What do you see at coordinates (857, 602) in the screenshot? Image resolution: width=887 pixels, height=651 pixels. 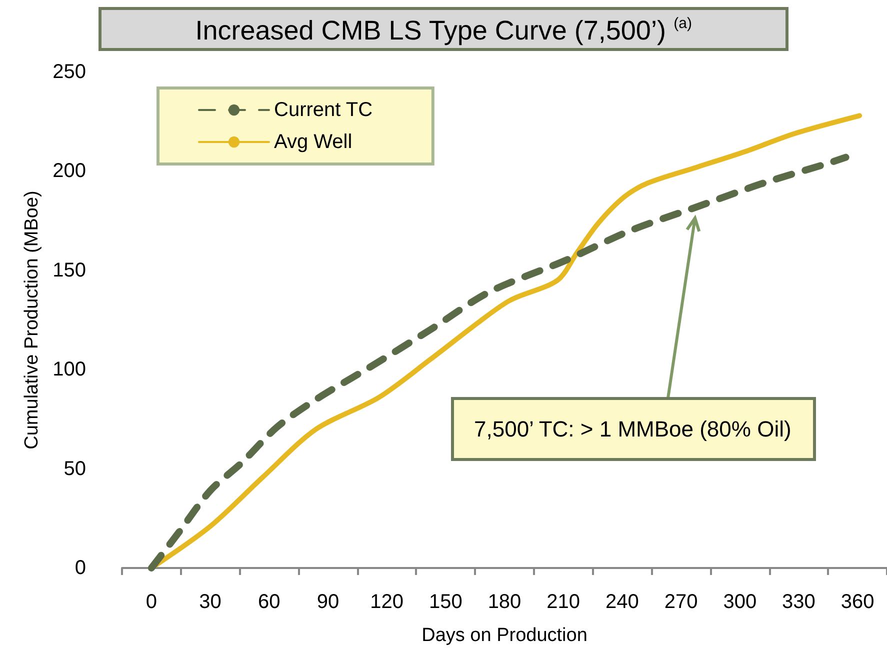 I see `x-tick-label: 360` at bounding box center [857, 602].